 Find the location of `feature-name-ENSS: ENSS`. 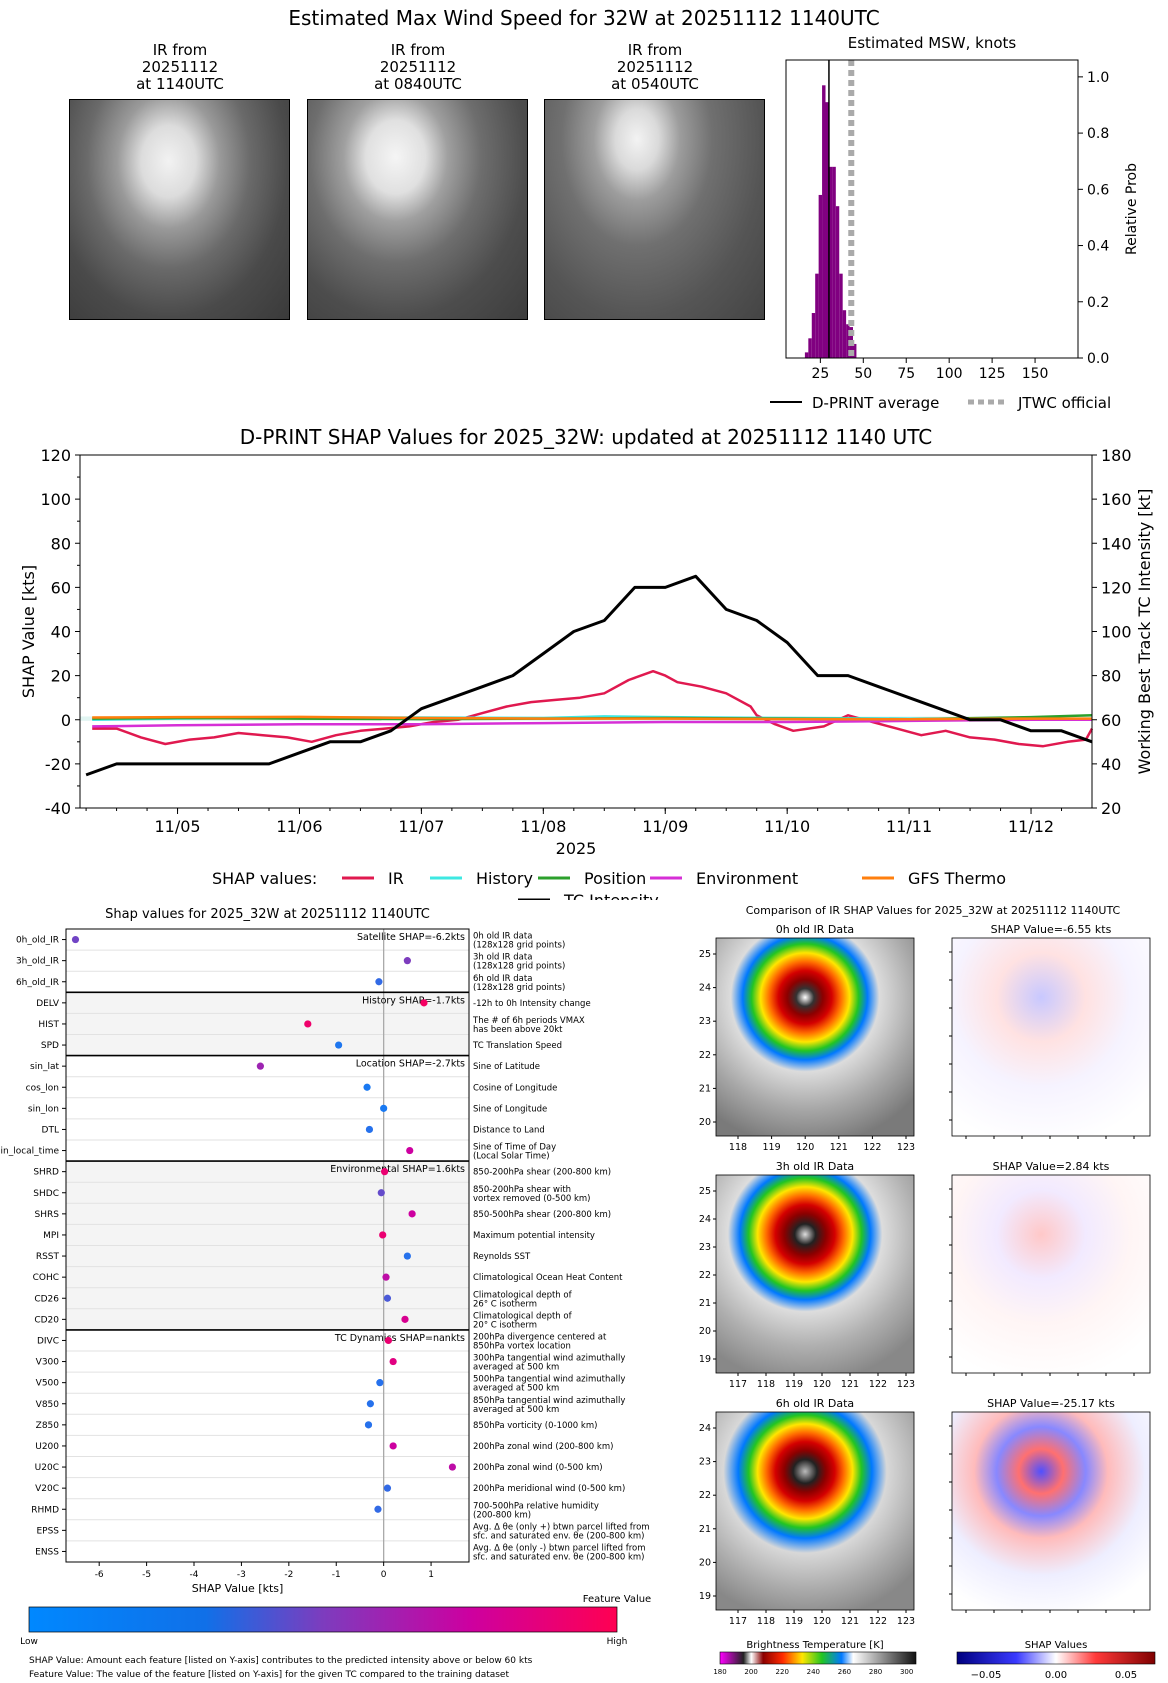

feature-name-ENSS: ENSS is located at coordinates (47, 1552).